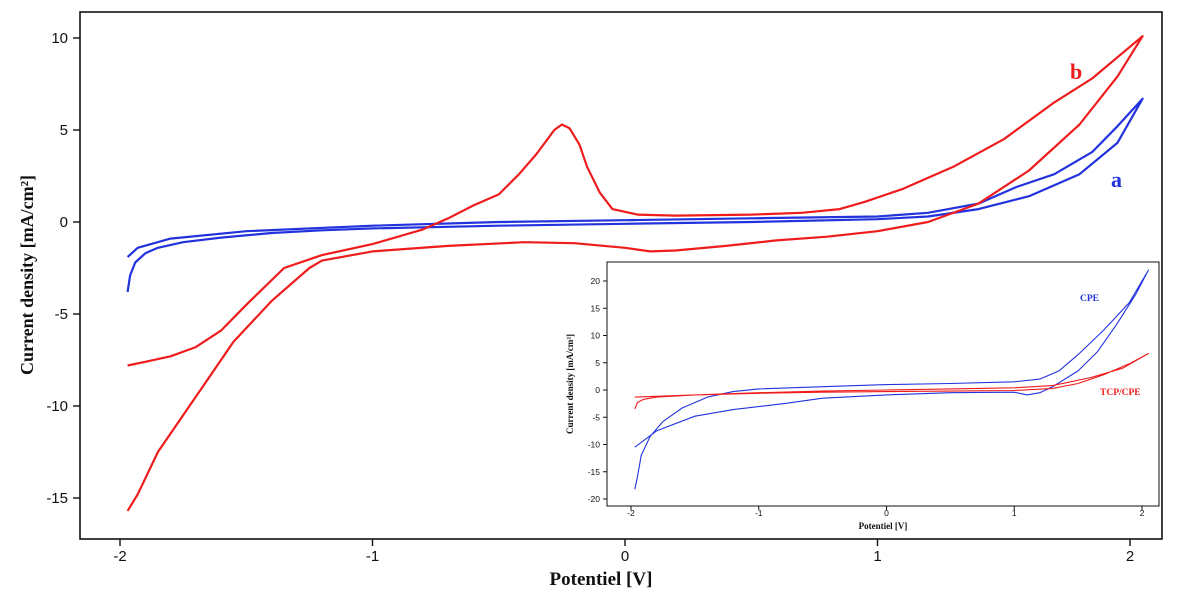 The width and height of the screenshot is (1187, 589). I want to click on series-a-label: a, so click(1116, 179).